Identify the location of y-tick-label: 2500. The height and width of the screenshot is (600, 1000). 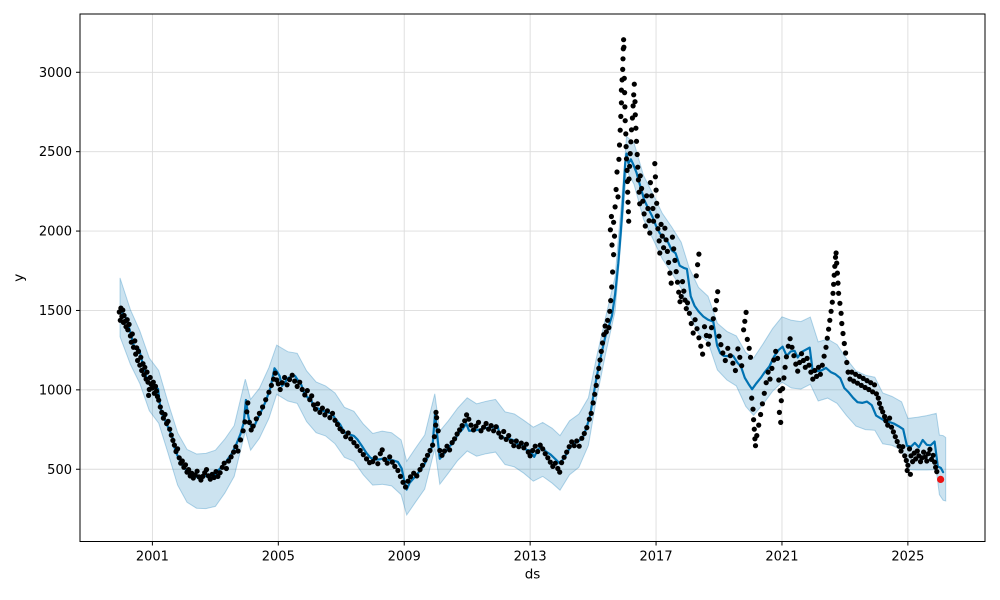
(55, 152).